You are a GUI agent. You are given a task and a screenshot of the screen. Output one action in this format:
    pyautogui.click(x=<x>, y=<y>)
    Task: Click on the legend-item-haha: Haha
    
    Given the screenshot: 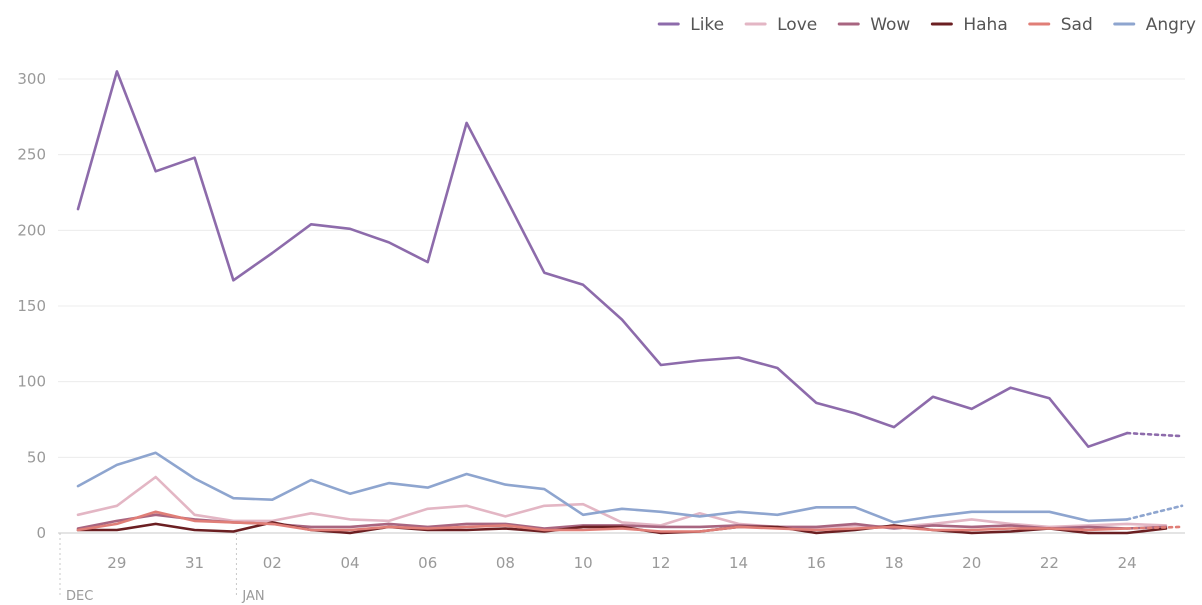 What is the action you would take?
    pyautogui.click(x=969, y=25)
    